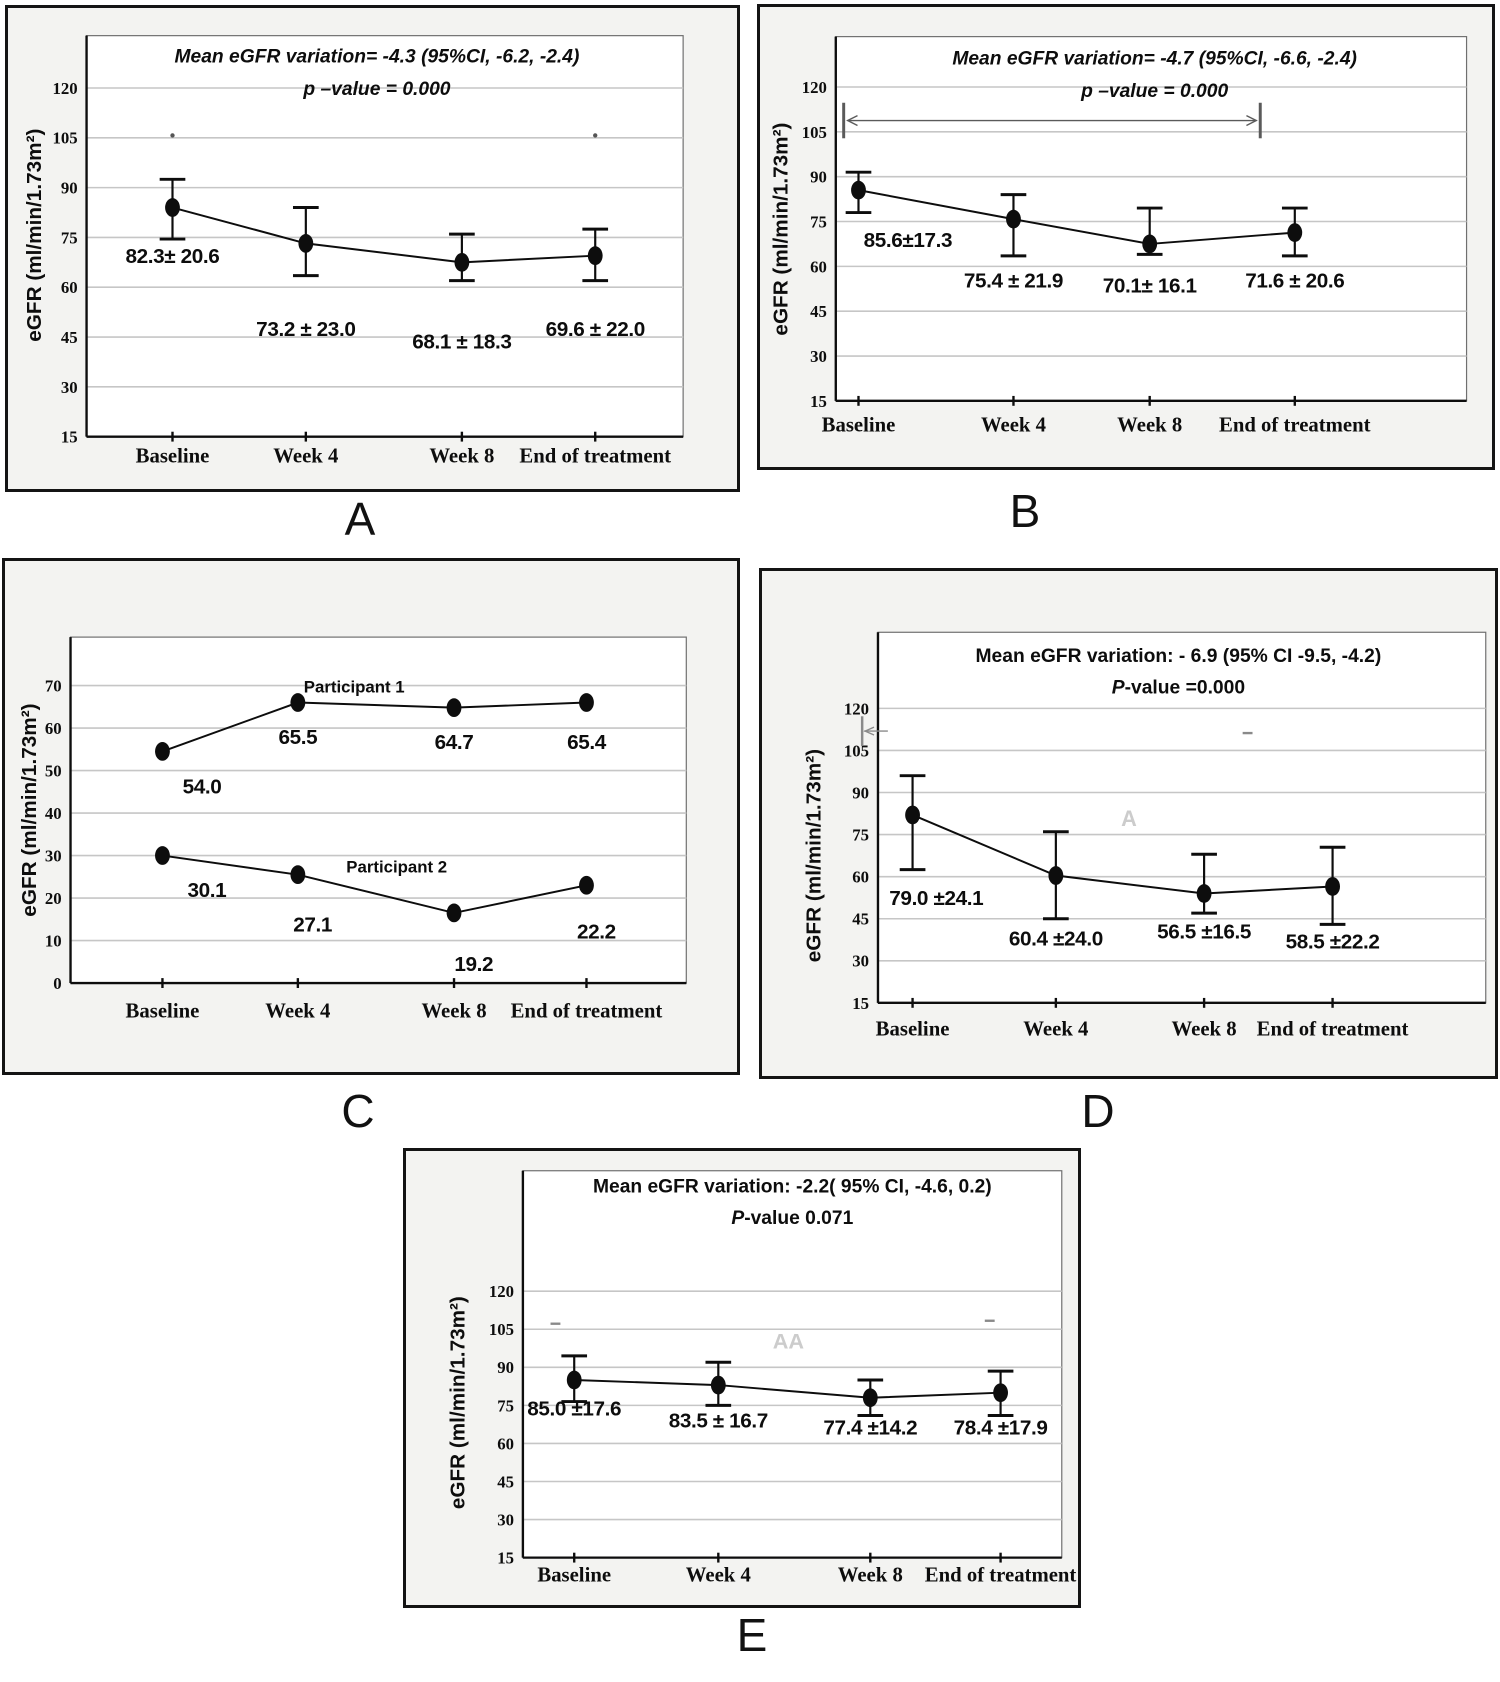  Describe the element at coordinates (789, 1340) in the screenshot. I see `svg-text: AA` at that location.